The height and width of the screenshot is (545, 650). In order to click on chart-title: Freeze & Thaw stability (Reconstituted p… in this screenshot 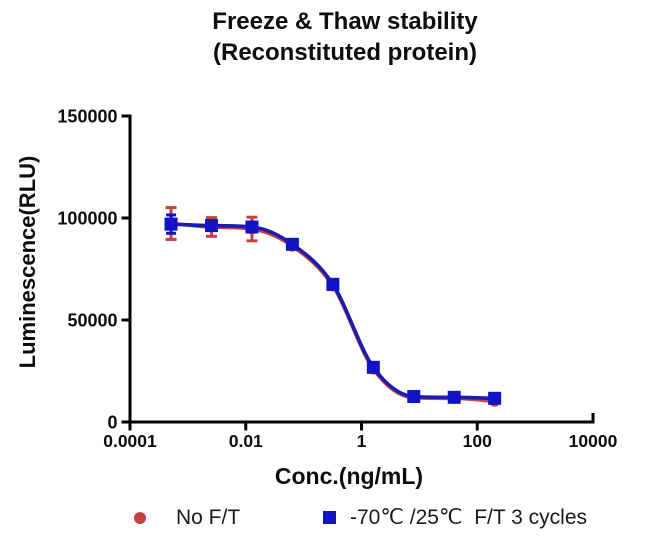, I will do `click(345, 37)`.